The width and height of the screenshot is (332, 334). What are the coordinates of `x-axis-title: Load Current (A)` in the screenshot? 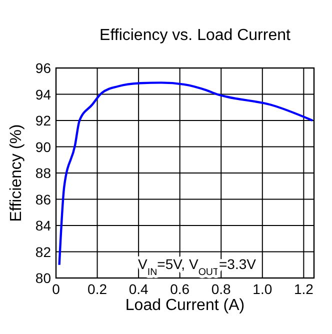 It's located at (185, 305).